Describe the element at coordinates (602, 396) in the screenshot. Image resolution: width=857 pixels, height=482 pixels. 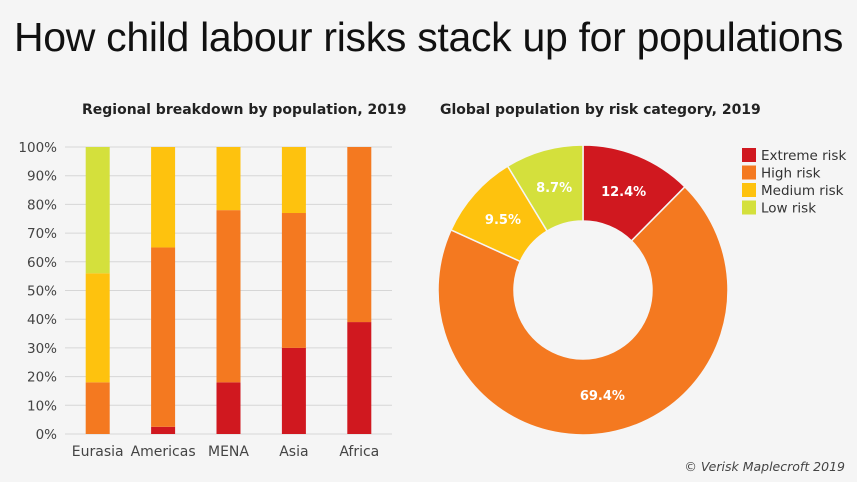
I see `slice-label: 69.4%` at that location.